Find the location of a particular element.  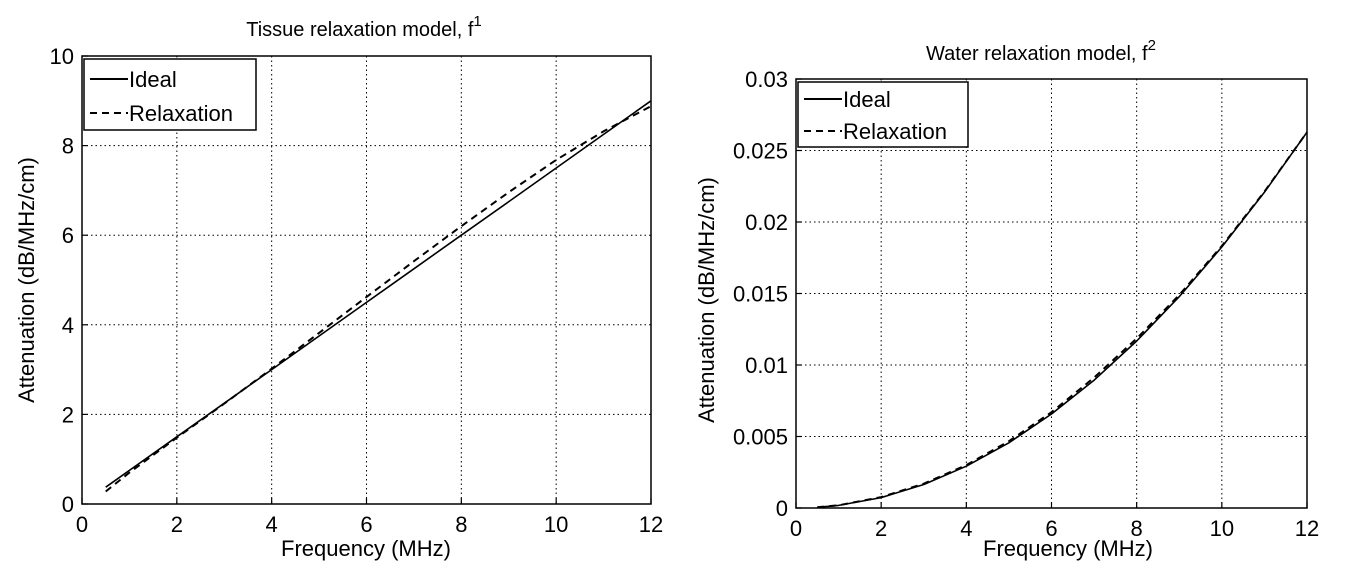

chart-title-superscript: 2 is located at coordinates (1152, 45).